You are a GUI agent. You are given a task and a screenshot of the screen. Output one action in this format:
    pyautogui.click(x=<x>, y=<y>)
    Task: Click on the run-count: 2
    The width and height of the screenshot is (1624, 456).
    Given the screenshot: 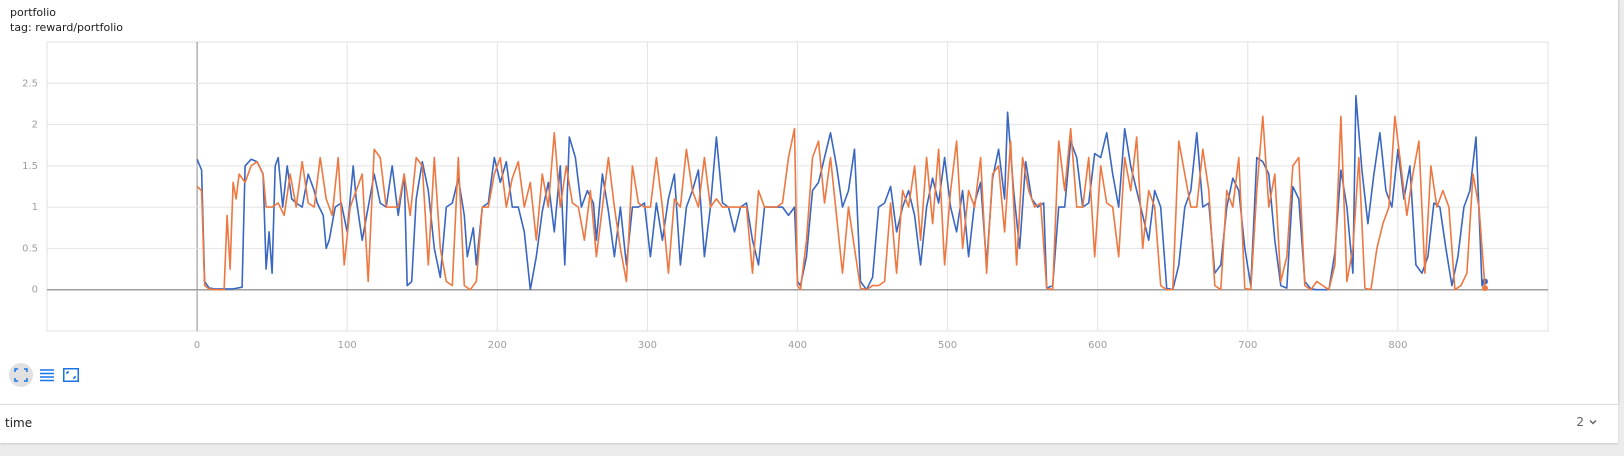 What is the action you would take?
    pyautogui.click(x=1580, y=422)
    